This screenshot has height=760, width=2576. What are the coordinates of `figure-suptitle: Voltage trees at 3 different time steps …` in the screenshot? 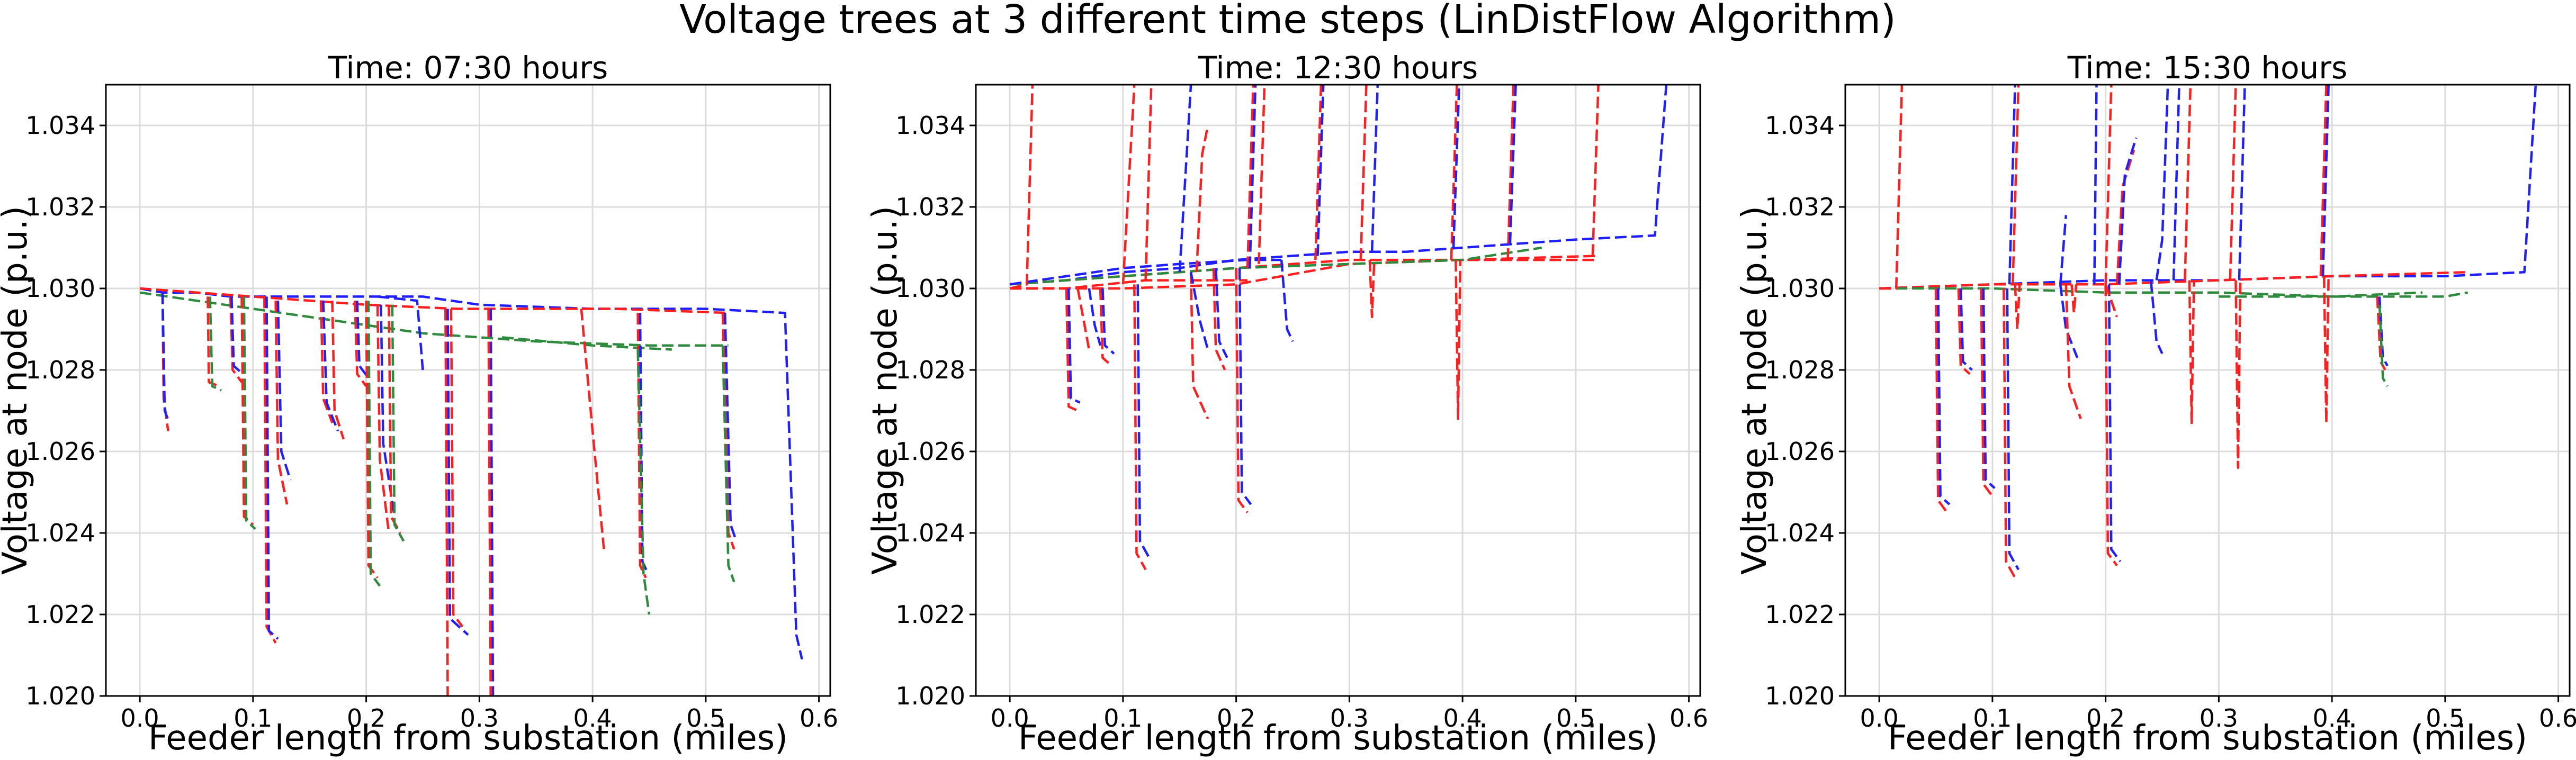 It's located at (1287, 21).